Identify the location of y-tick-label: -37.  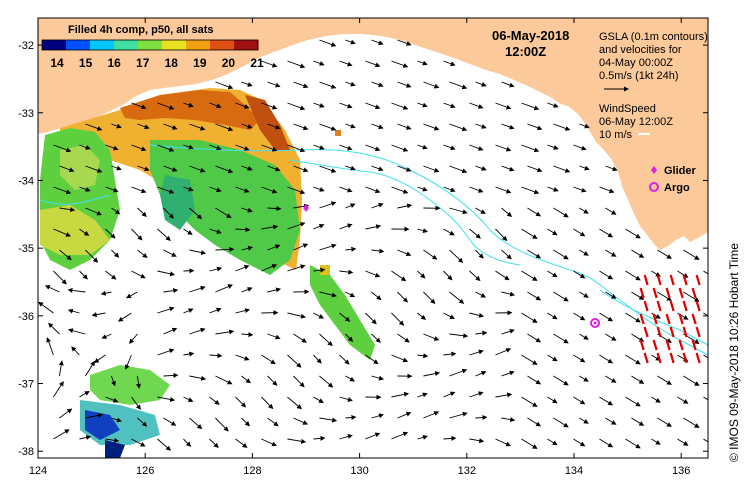
(26, 385).